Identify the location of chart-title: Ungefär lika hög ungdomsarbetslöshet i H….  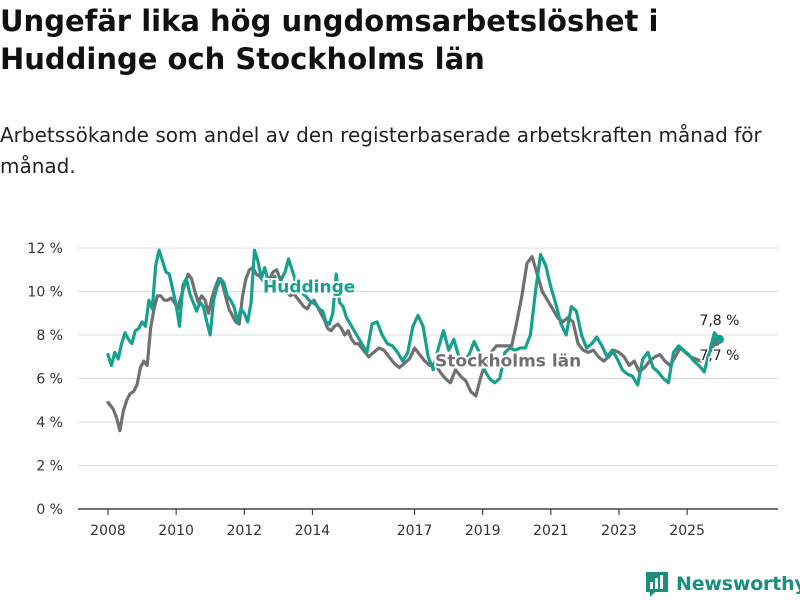
(329, 40).